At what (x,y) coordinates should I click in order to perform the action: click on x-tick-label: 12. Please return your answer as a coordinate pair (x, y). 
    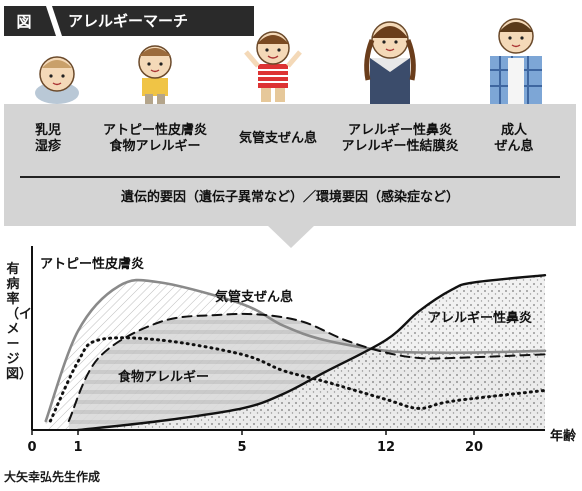
    Looking at the image, I should click on (386, 447).